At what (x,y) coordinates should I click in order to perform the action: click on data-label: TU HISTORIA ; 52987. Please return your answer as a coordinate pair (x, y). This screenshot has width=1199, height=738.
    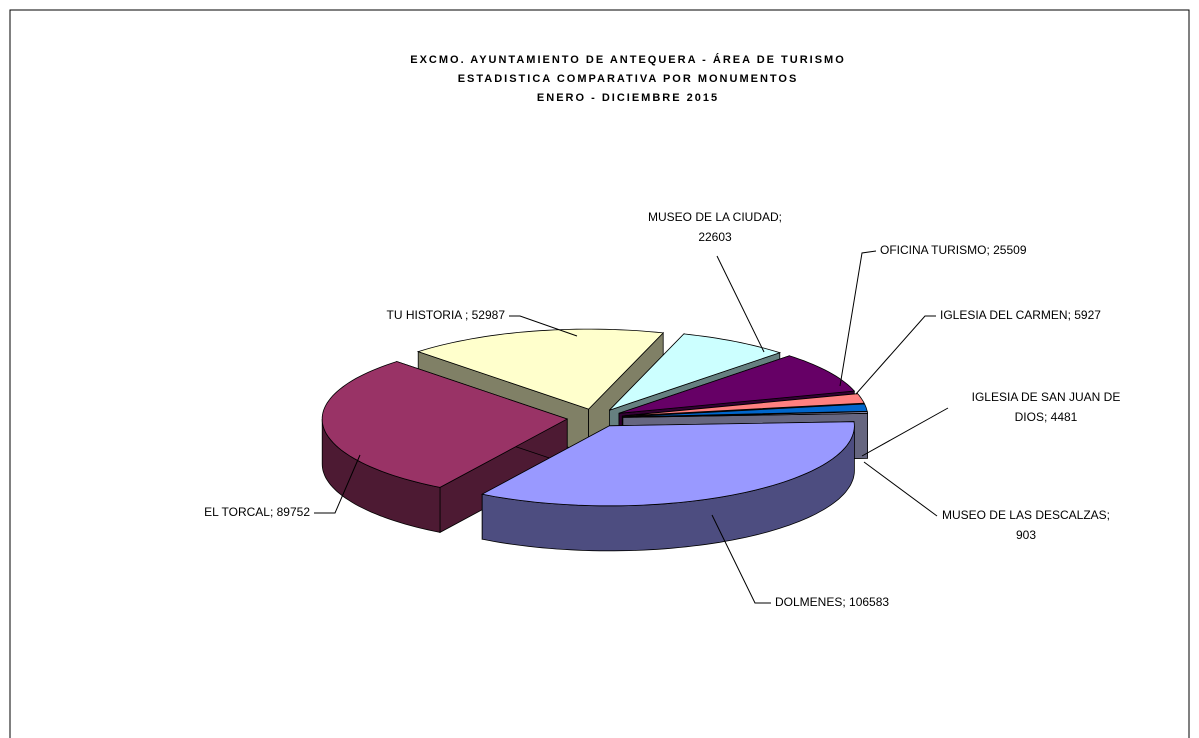
    Looking at the image, I should click on (446, 315).